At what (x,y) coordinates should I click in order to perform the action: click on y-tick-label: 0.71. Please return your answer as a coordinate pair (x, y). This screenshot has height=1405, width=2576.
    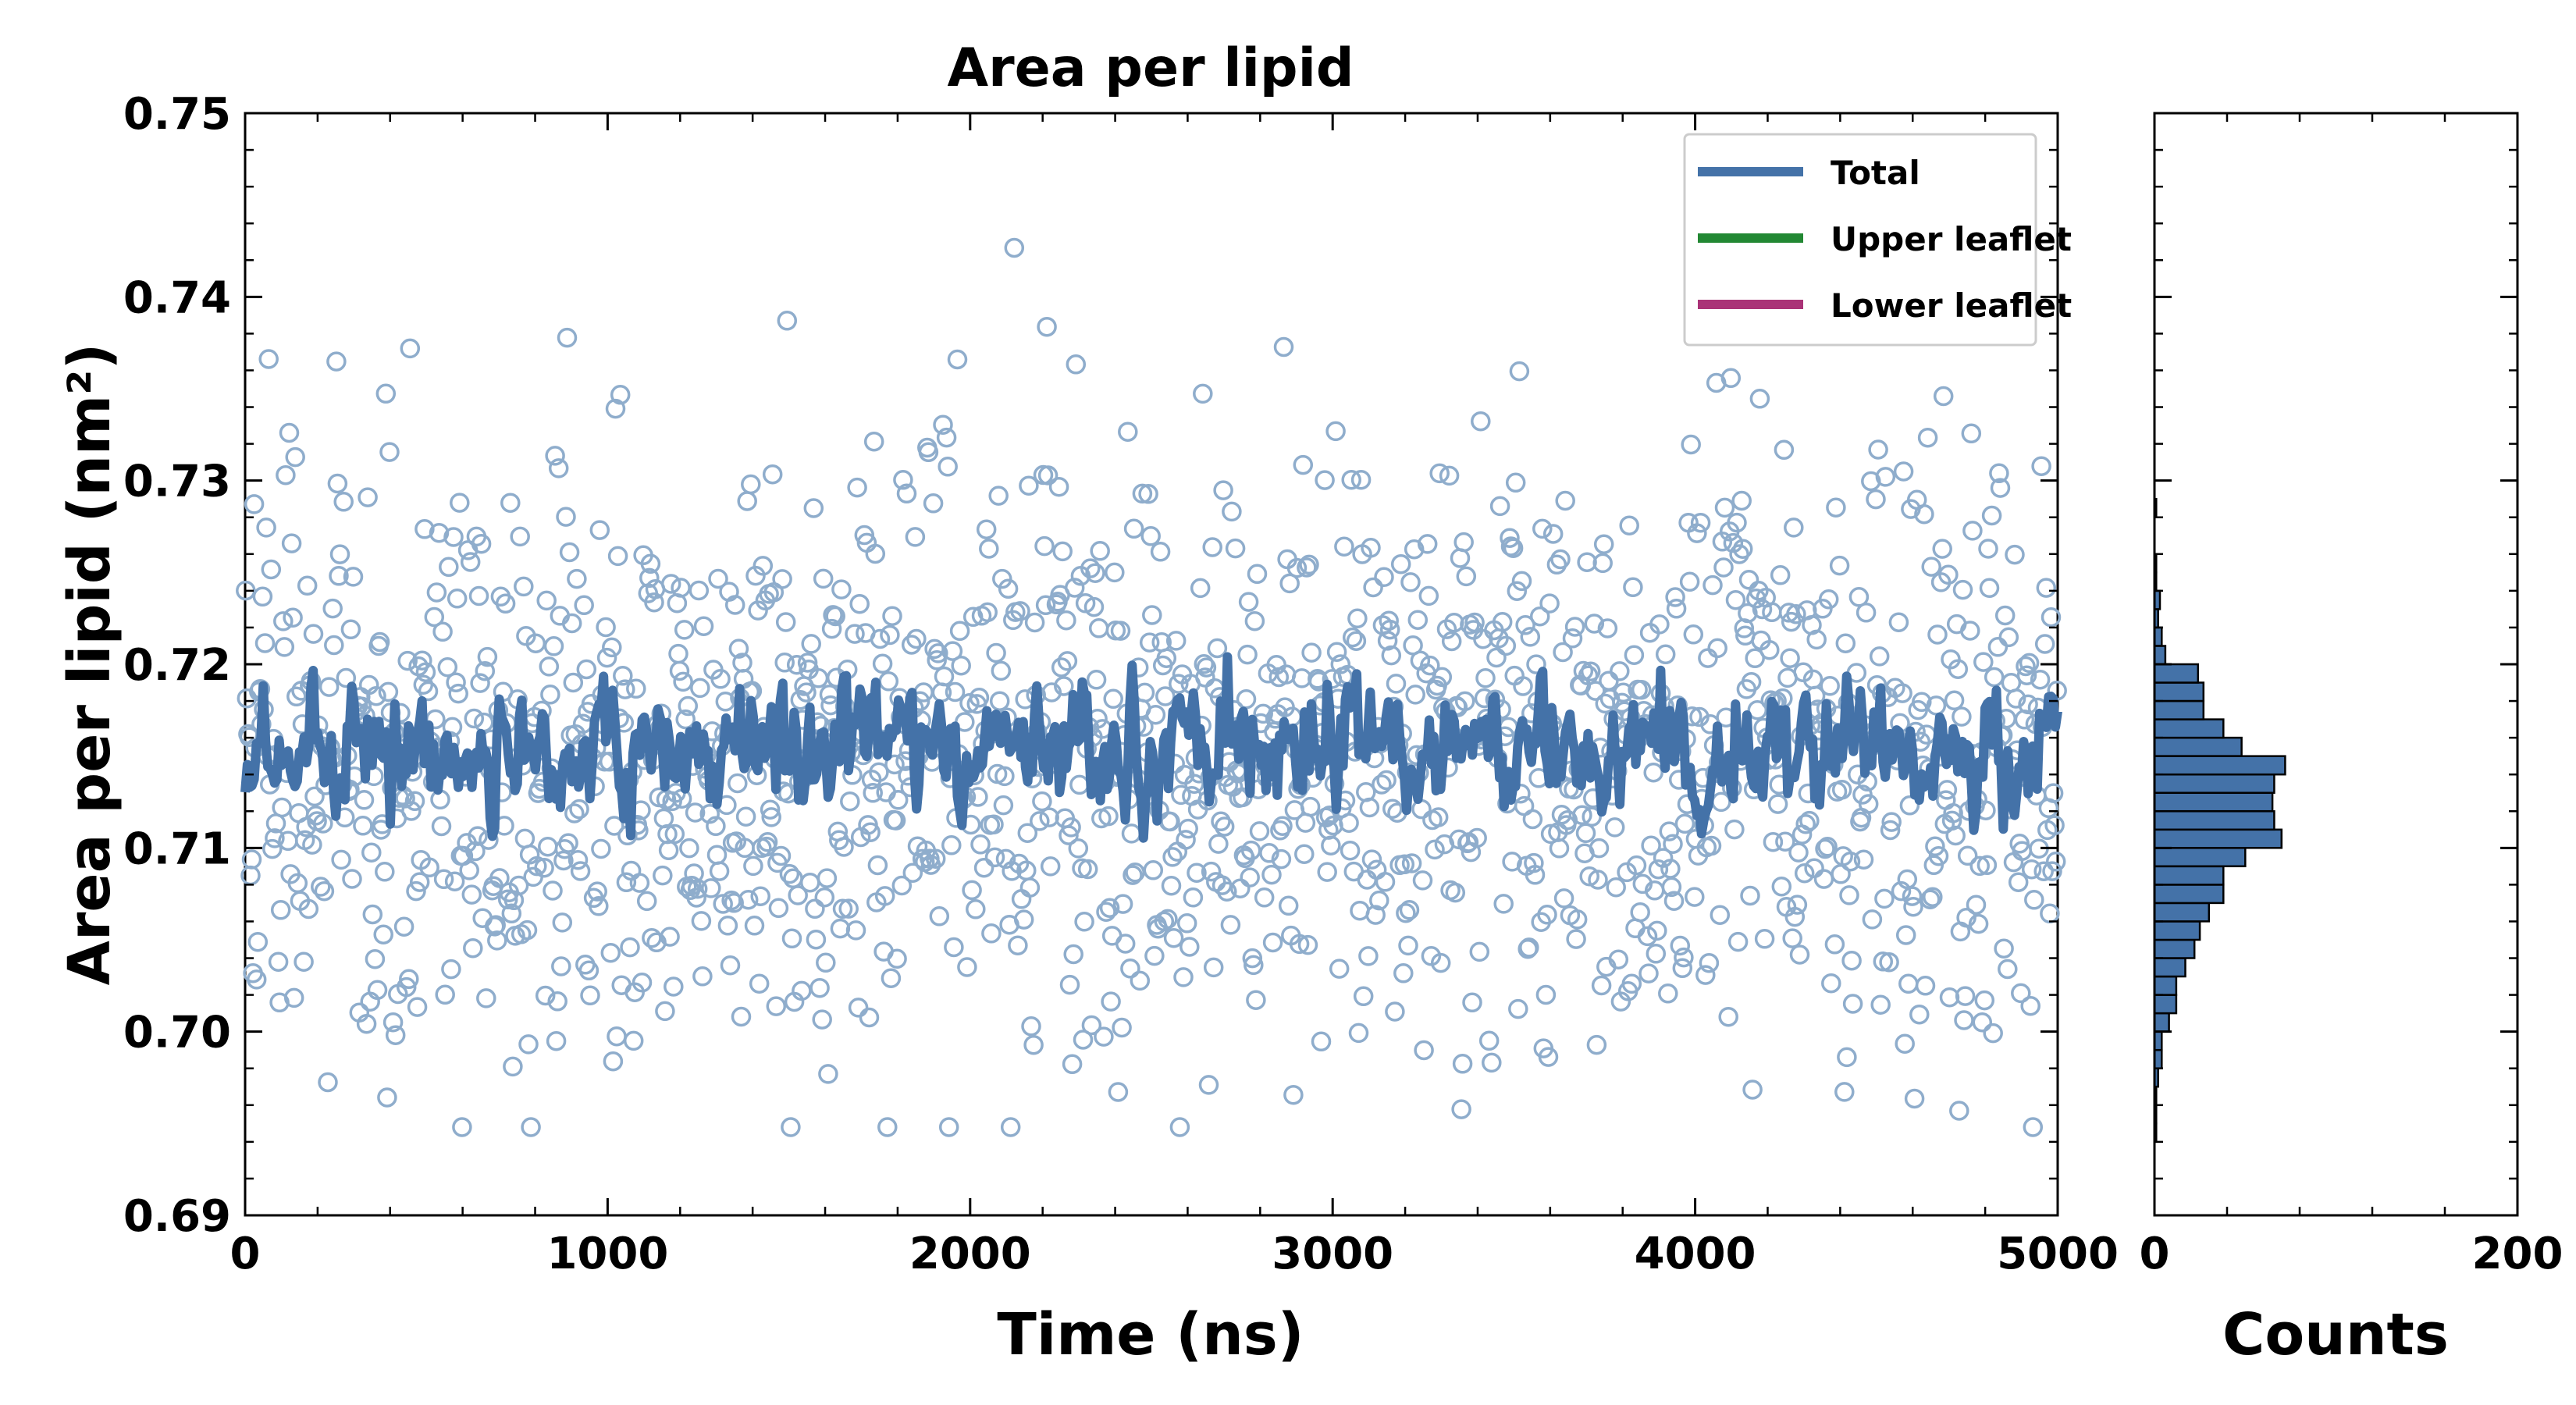
    Looking at the image, I should click on (177, 848).